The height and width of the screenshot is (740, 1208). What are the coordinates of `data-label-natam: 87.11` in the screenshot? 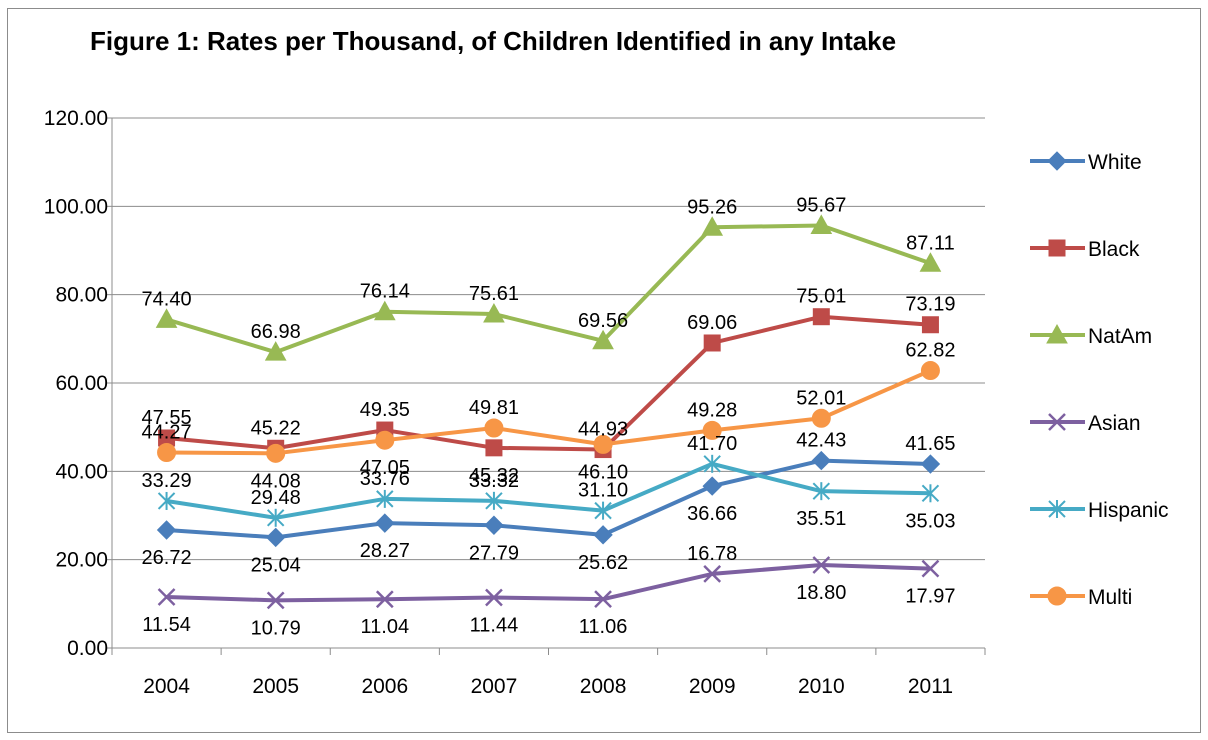 It's located at (930, 243).